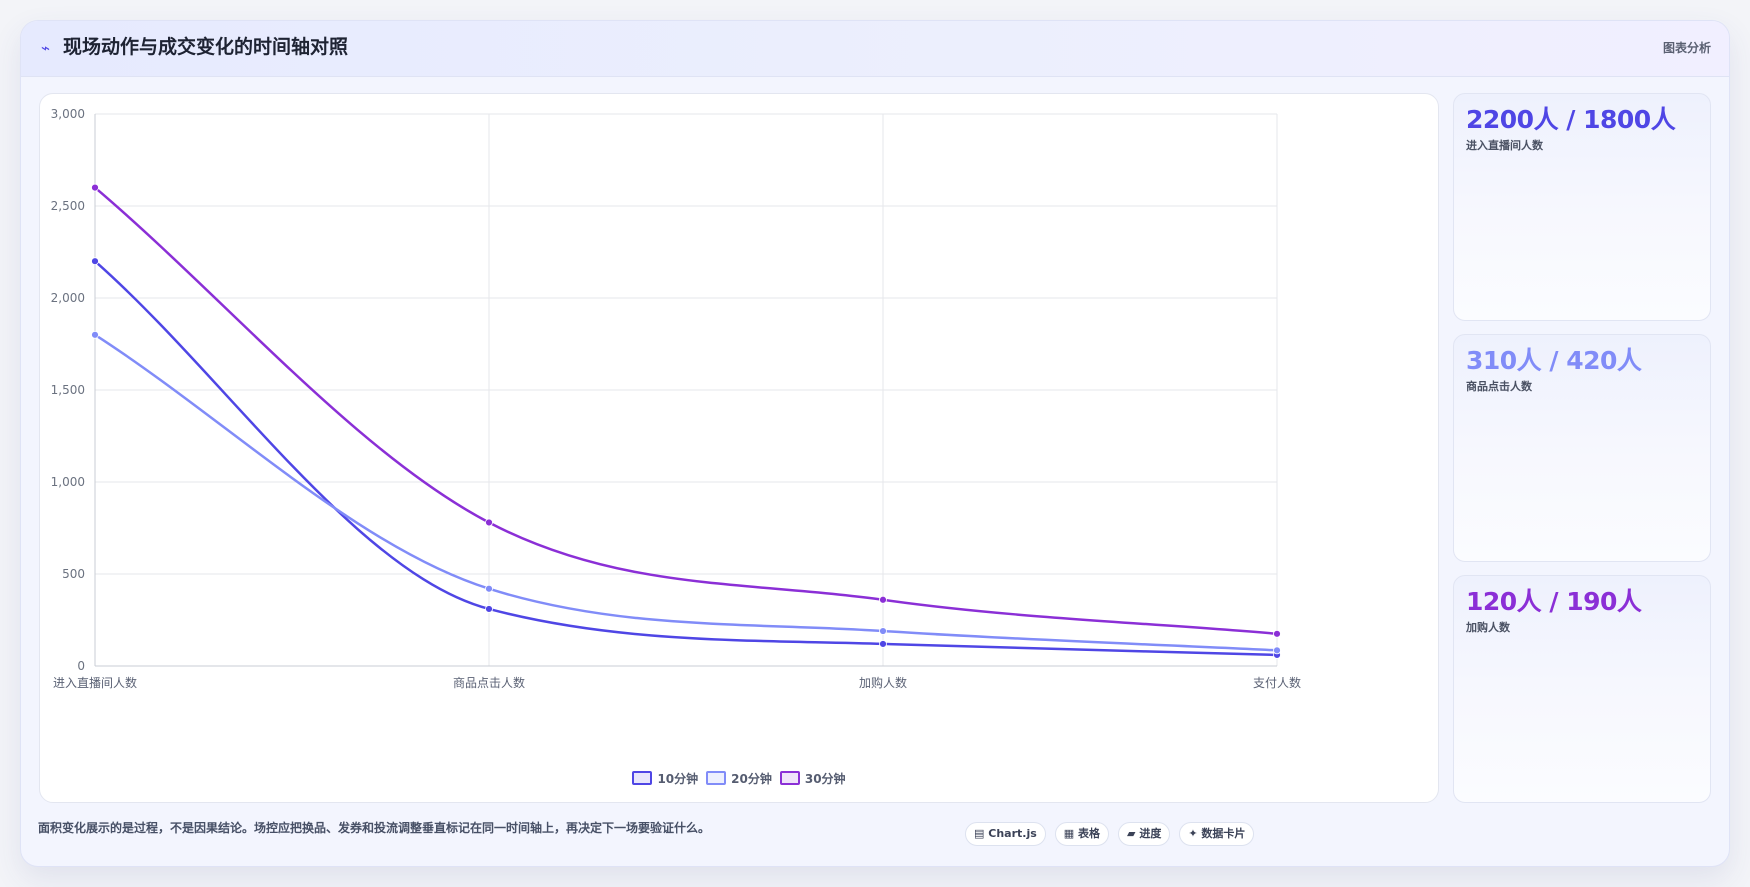  What do you see at coordinates (825, 778) in the screenshot?
I see `legend-label: 30分钟` at bounding box center [825, 778].